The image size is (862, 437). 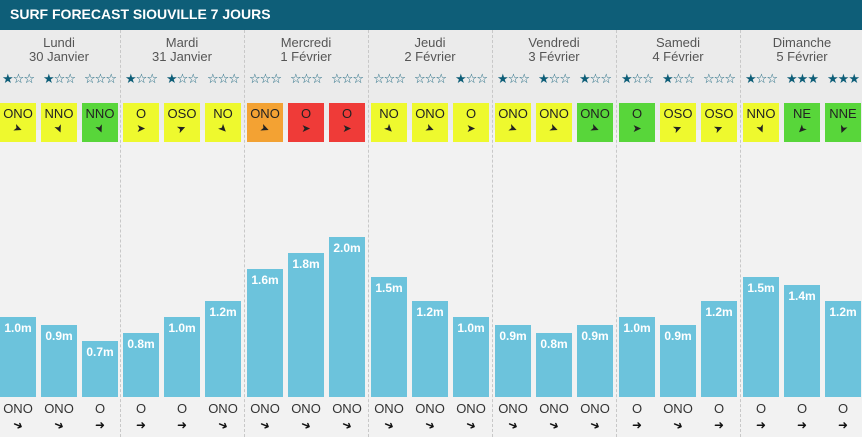 I want to click on wind-direction-label: NE, so click(x=802, y=113).